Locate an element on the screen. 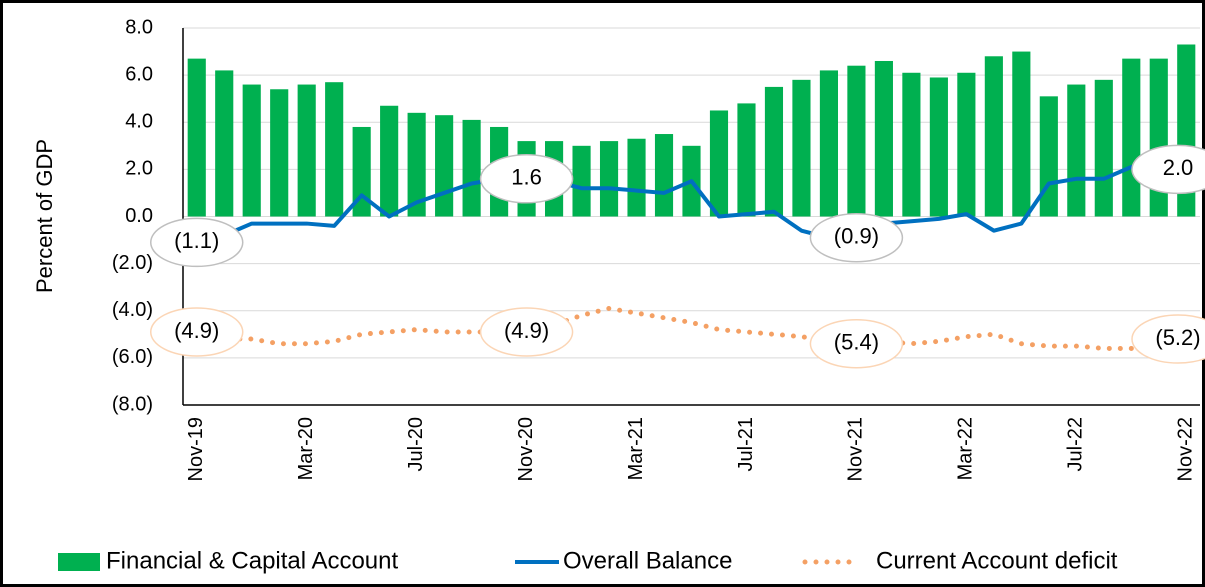 The height and width of the screenshot is (587, 1205). data-label: 2.0 is located at coordinates (1178, 167).